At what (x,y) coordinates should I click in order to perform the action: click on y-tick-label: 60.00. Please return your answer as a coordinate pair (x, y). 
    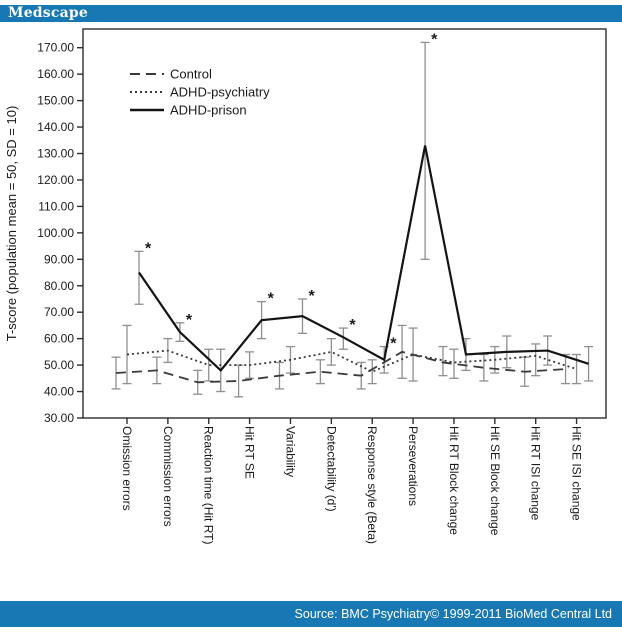
    Looking at the image, I should click on (59, 339).